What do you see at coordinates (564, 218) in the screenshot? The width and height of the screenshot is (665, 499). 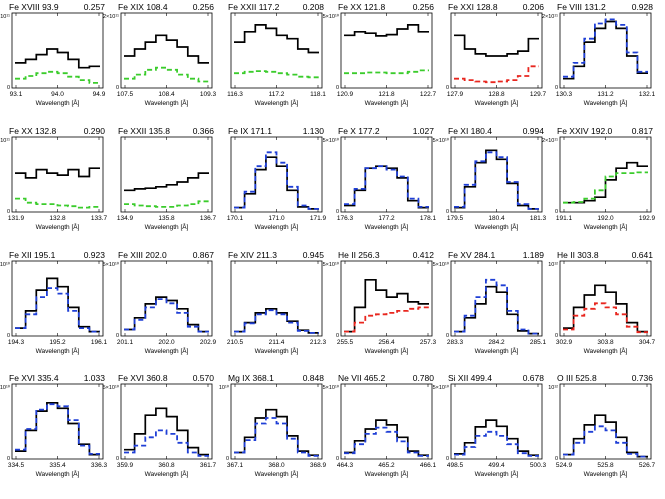 I see `x-tick-label: 191.1` at bounding box center [564, 218].